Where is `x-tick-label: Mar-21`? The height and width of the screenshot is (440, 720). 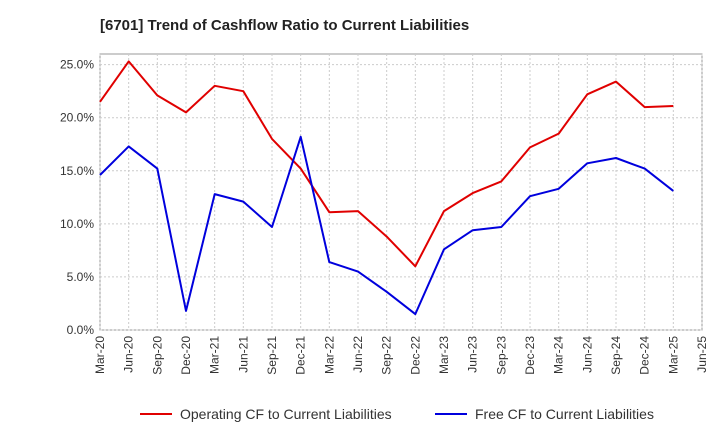
x-tick-label: Mar-21 is located at coordinates (215, 355).